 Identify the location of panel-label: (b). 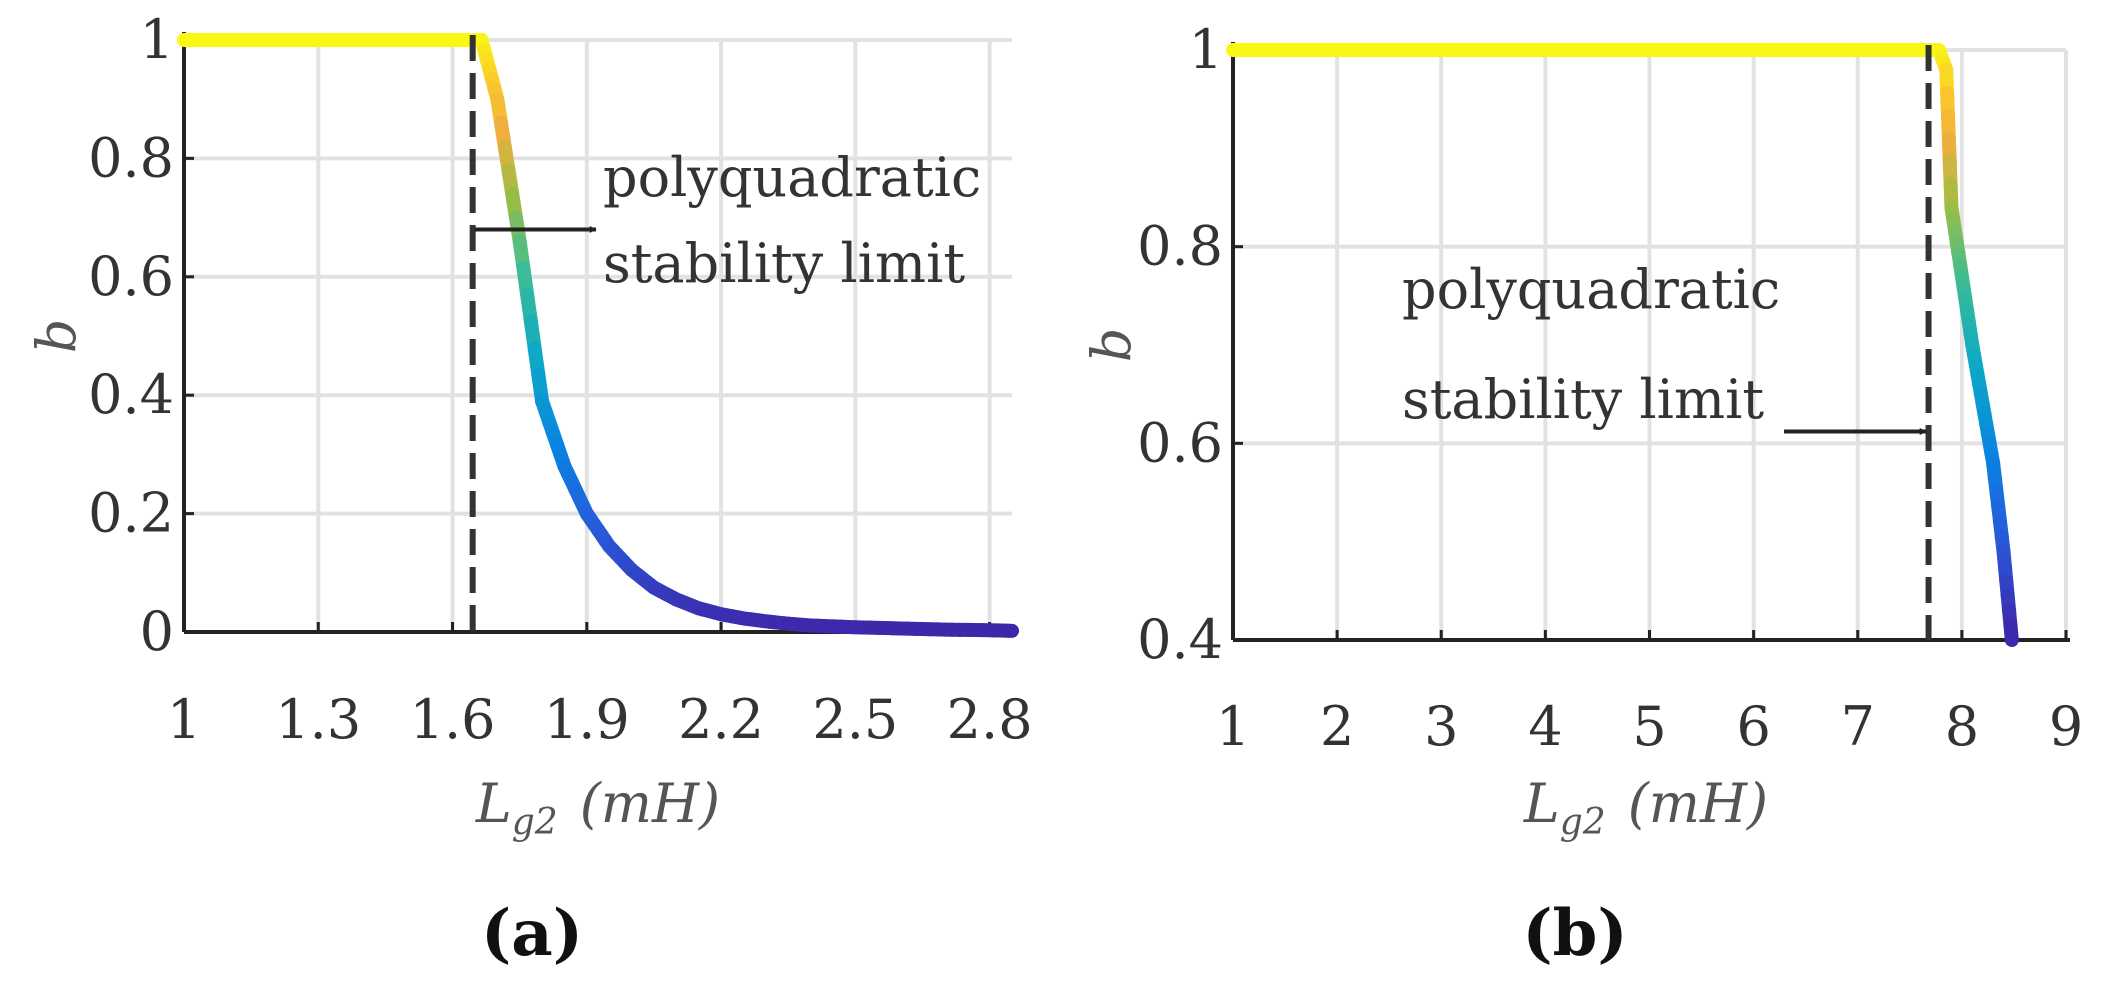
(1574, 933).